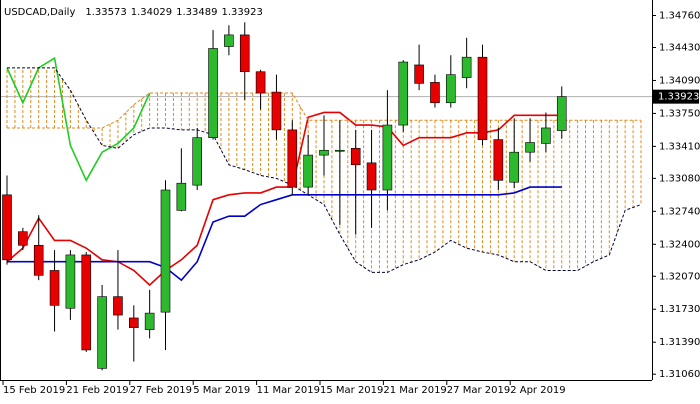 This screenshot has height=404, width=700. Describe the element at coordinates (39, 12) in the screenshot. I see `chart-title: USDCAD,Daily` at that location.